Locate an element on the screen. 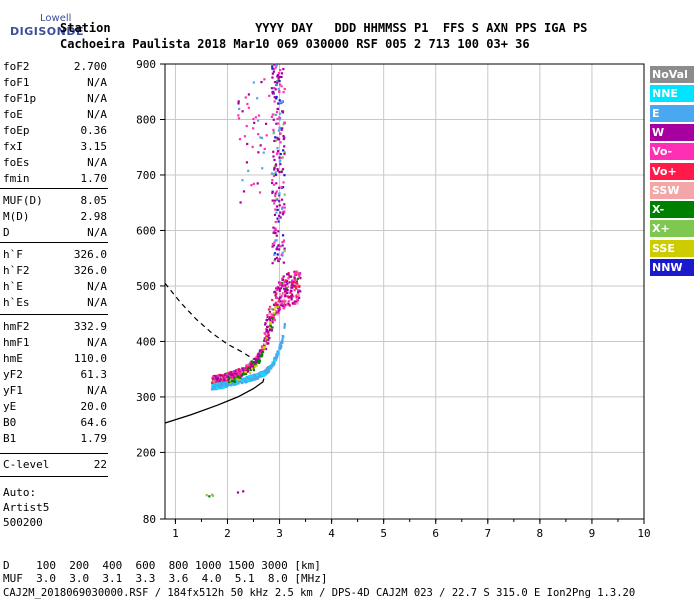  y-tick-label: 900 is located at coordinates (146, 64).